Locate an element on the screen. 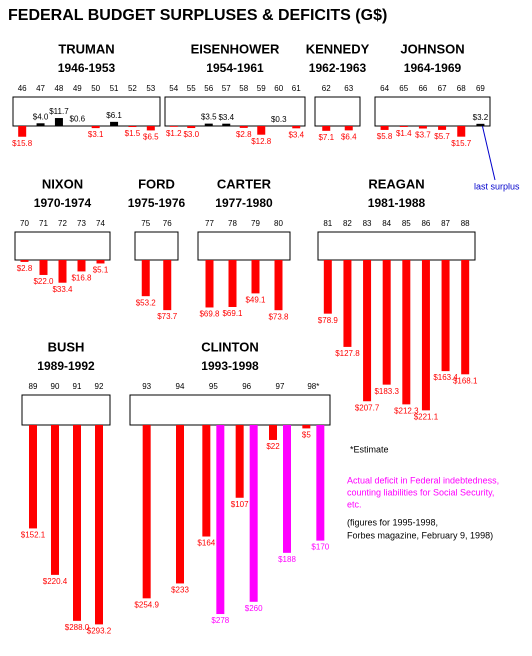 This screenshot has width=532, height=656. x-tick-label: 95 is located at coordinates (213, 386).